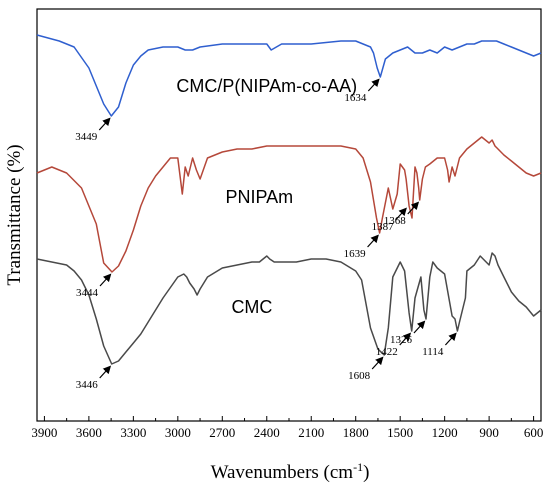  Describe the element at coordinates (87, 385) in the screenshot. I see `annotation-label-7: 3446` at that location.